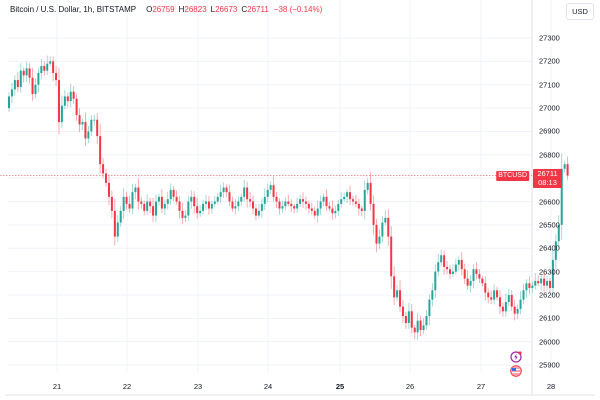  Describe the element at coordinates (580, 11) in the screenshot. I see `currency-button: USD` at that location.